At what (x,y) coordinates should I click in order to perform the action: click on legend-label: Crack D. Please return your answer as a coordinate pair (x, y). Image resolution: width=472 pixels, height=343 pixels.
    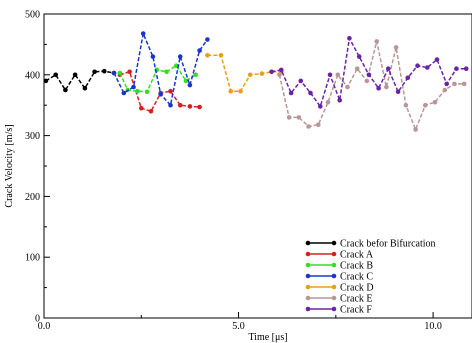
    Looking at the image, I should click on (357, 288).